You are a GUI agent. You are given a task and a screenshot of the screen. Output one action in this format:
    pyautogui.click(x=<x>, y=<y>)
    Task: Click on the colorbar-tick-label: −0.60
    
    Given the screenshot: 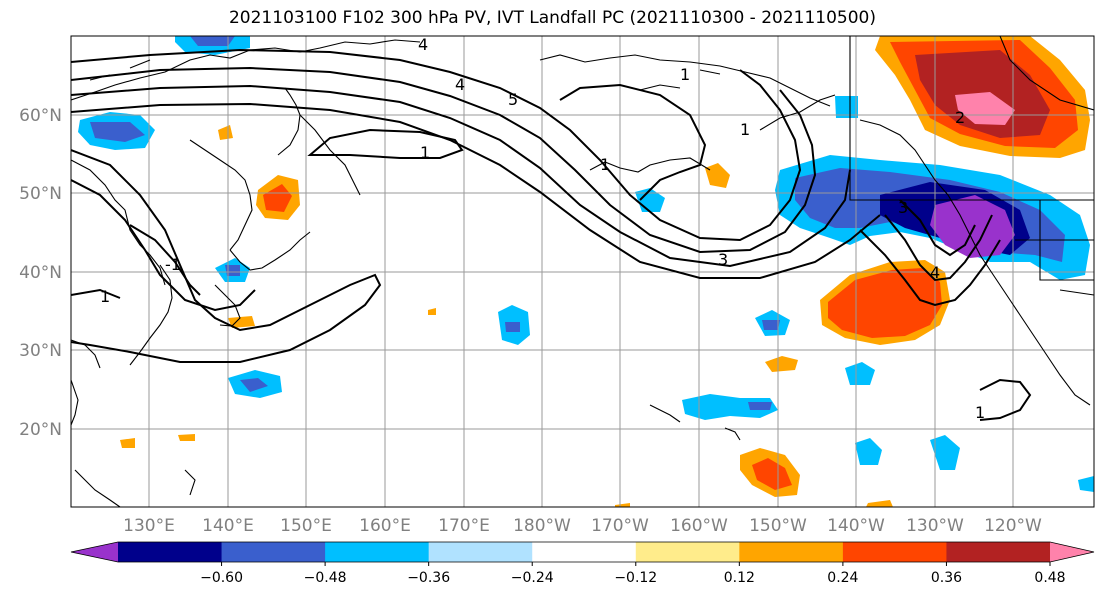 What is the action you would take?
    pyautogui.click(x=221, y=578)
    